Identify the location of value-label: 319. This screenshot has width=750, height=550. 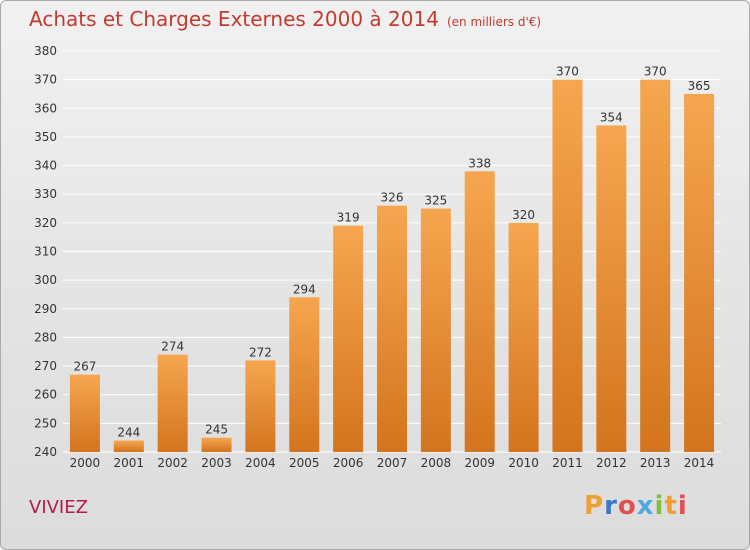
(348, 218).